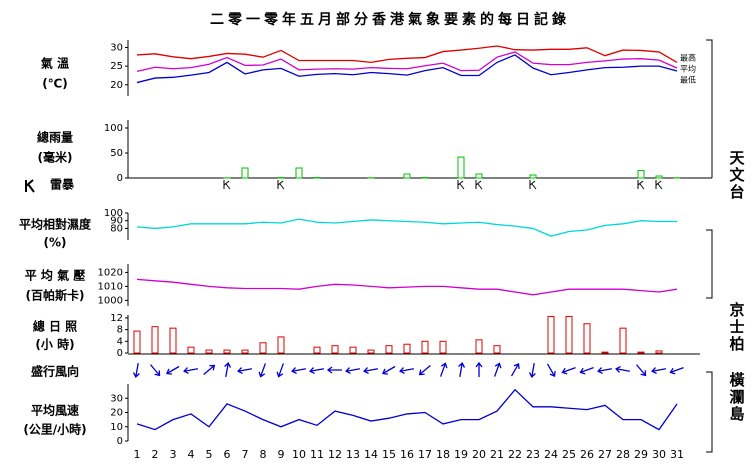 Image resolution: width=754 pixels, height=472 pixels. I want to click on x-tick-label: 10, so click(299, 454).